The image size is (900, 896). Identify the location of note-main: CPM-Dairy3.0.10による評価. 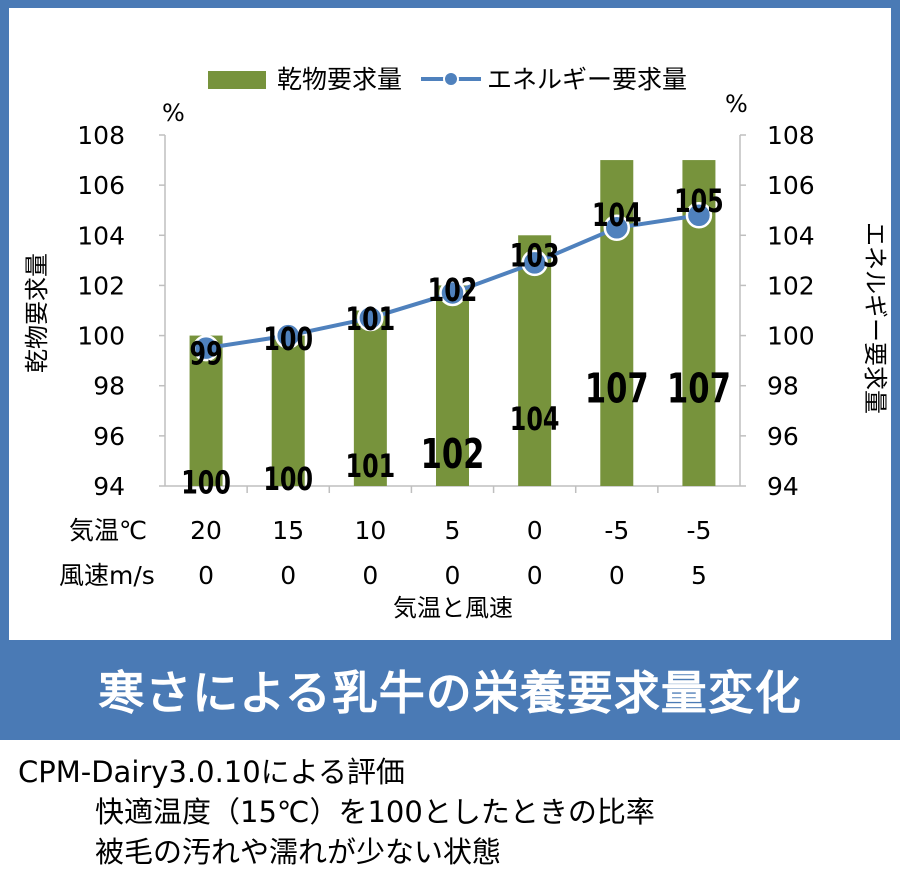
(211, 772).